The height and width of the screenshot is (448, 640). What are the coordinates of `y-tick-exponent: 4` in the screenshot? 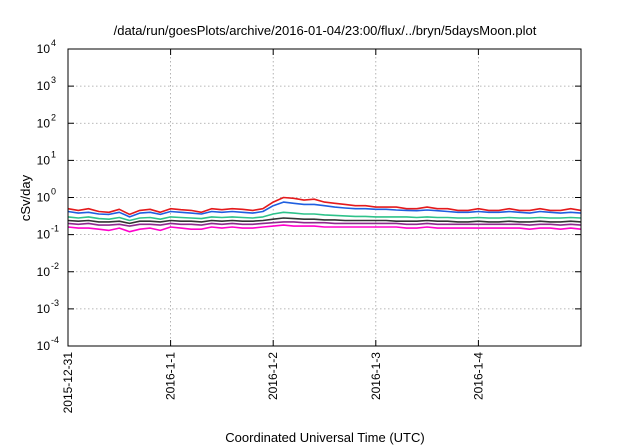 It's located at (53, 43).